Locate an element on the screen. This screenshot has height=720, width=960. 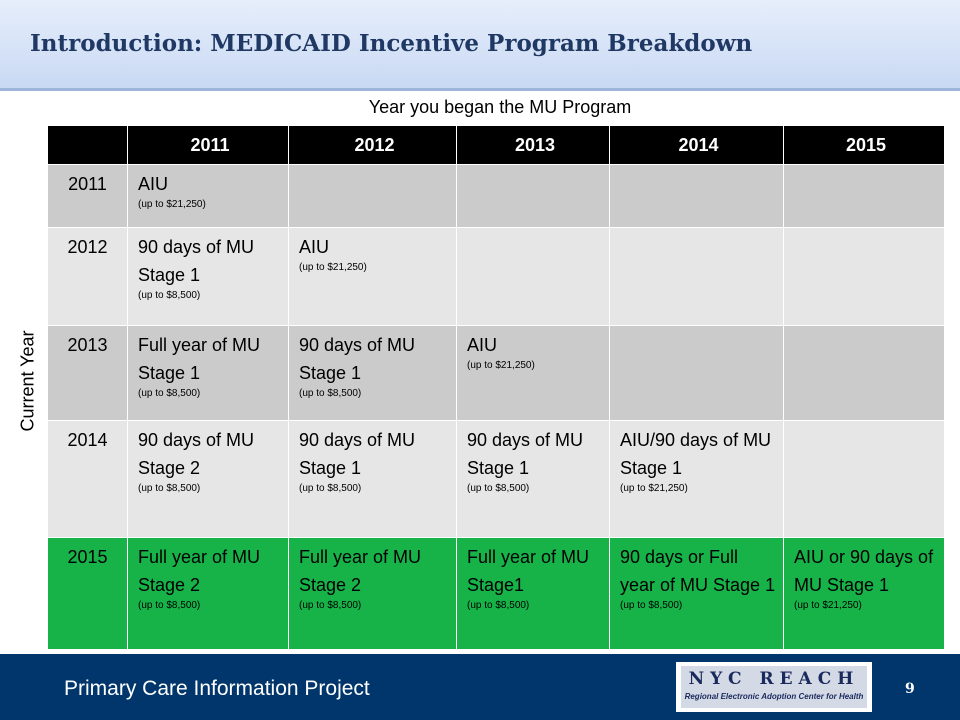
title-bar is located at coordinates (480, 44).